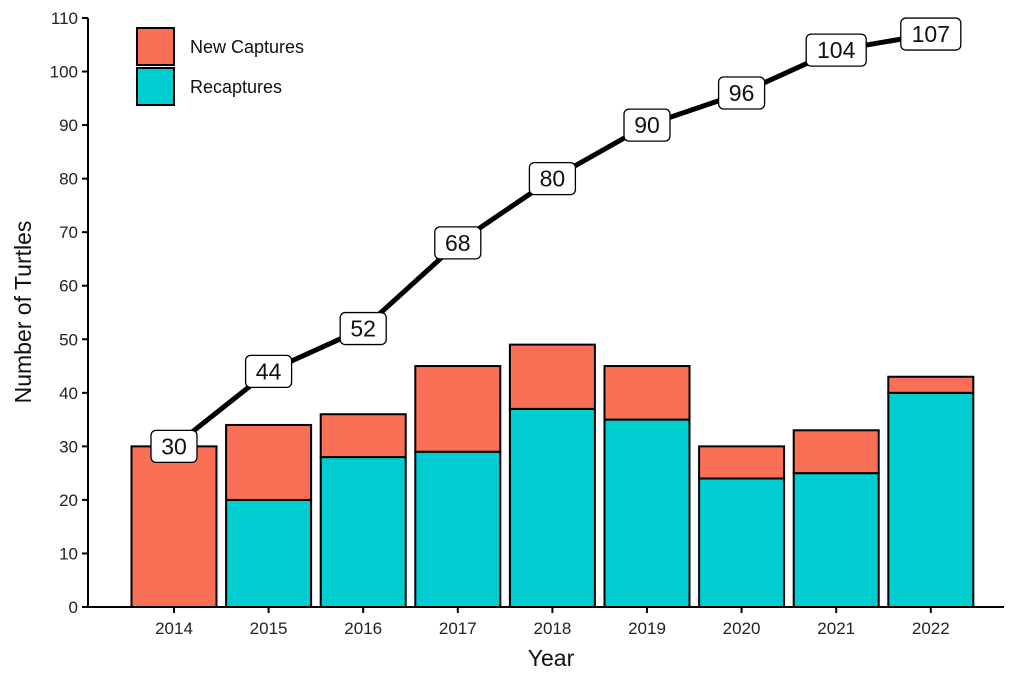  Describe the element at coordinates (68, 179) in the screenshot. I see `y-tick-label-80: 80` at that location.